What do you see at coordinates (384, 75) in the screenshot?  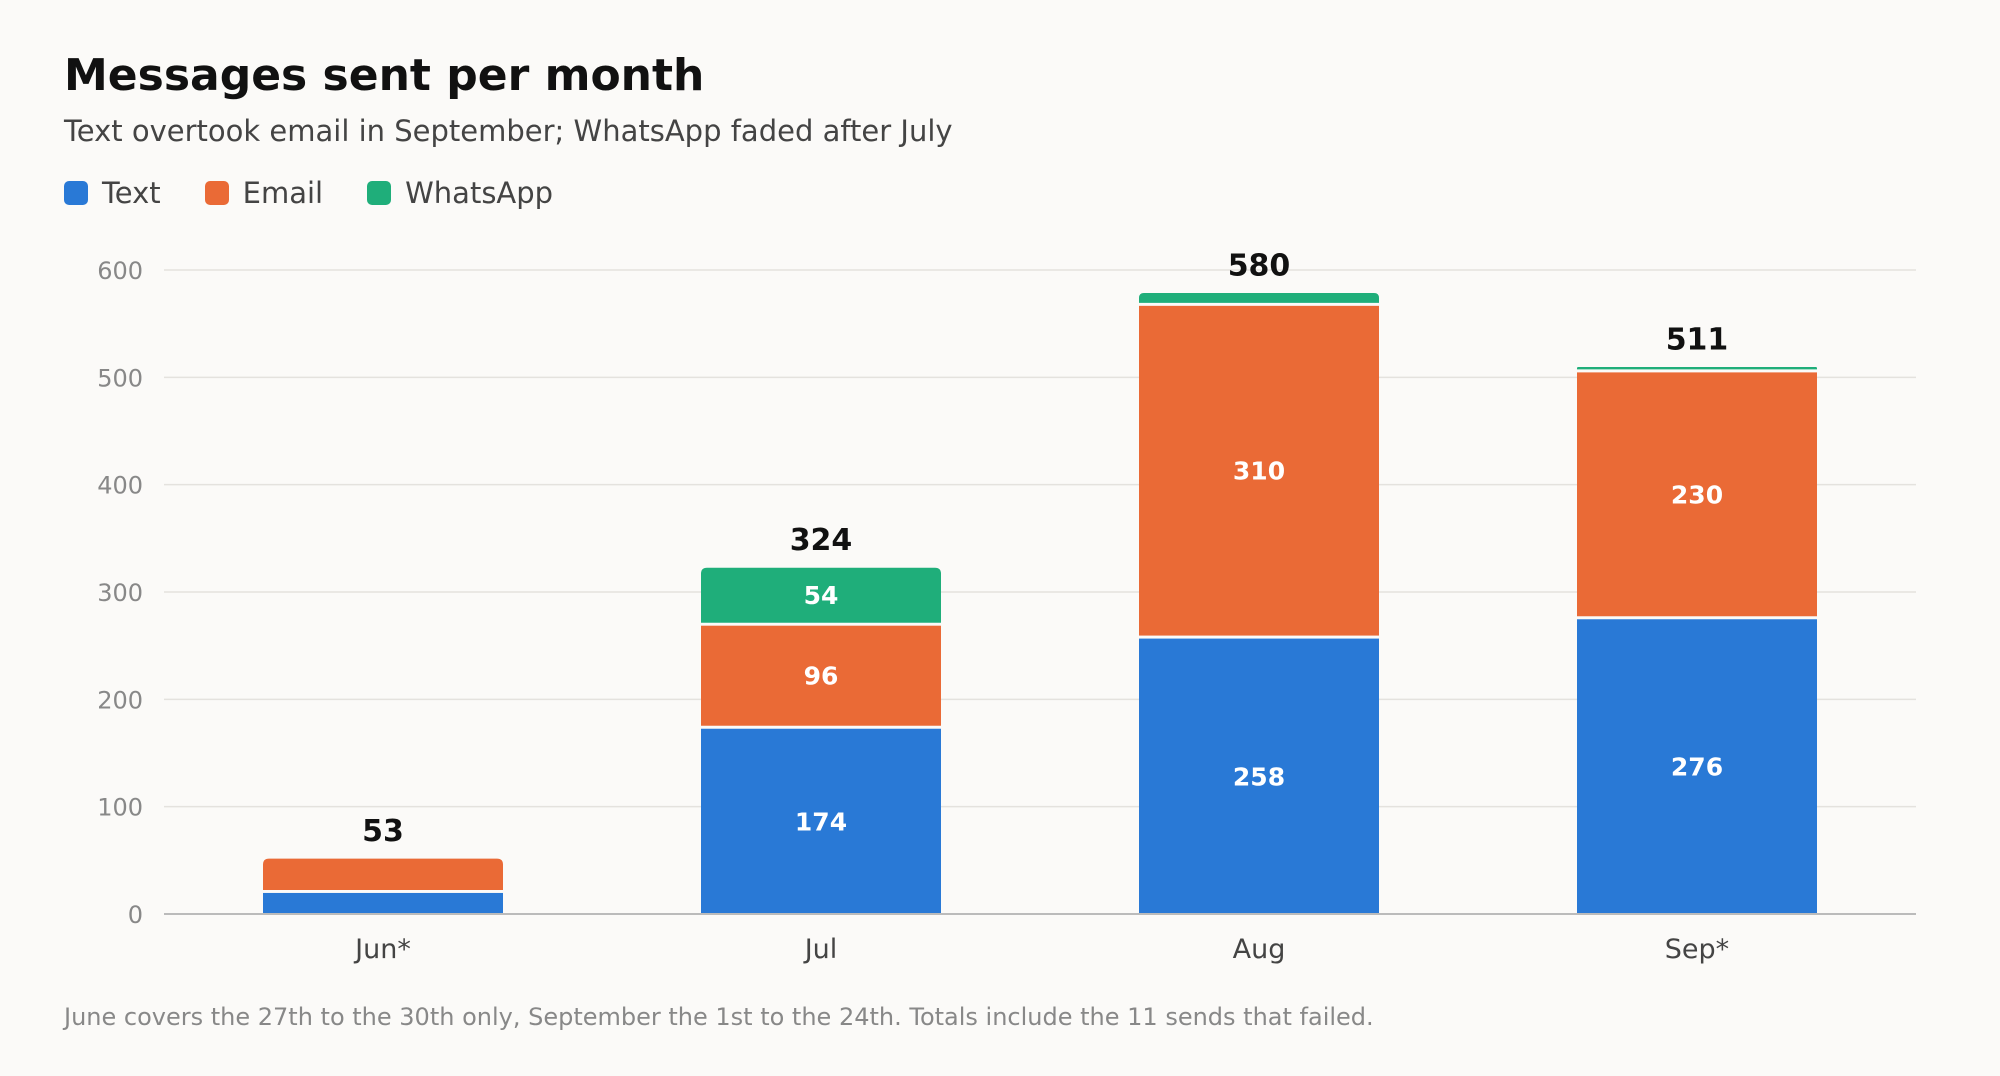 I see `chart-title: Messages sent per month` at bounding box center [384, 75].